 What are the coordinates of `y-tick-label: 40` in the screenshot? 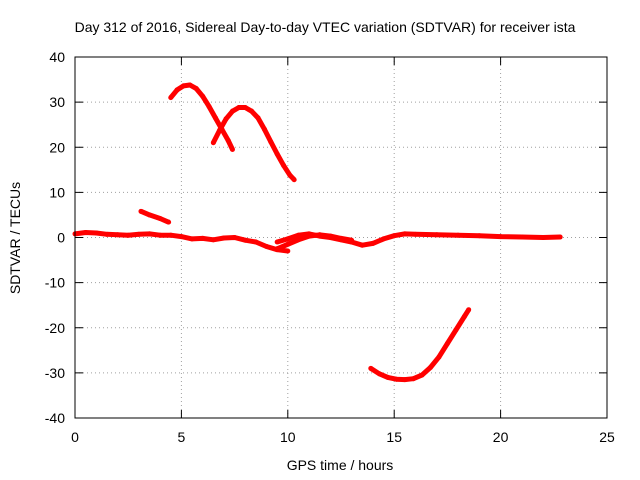 It's located at (57, 57).